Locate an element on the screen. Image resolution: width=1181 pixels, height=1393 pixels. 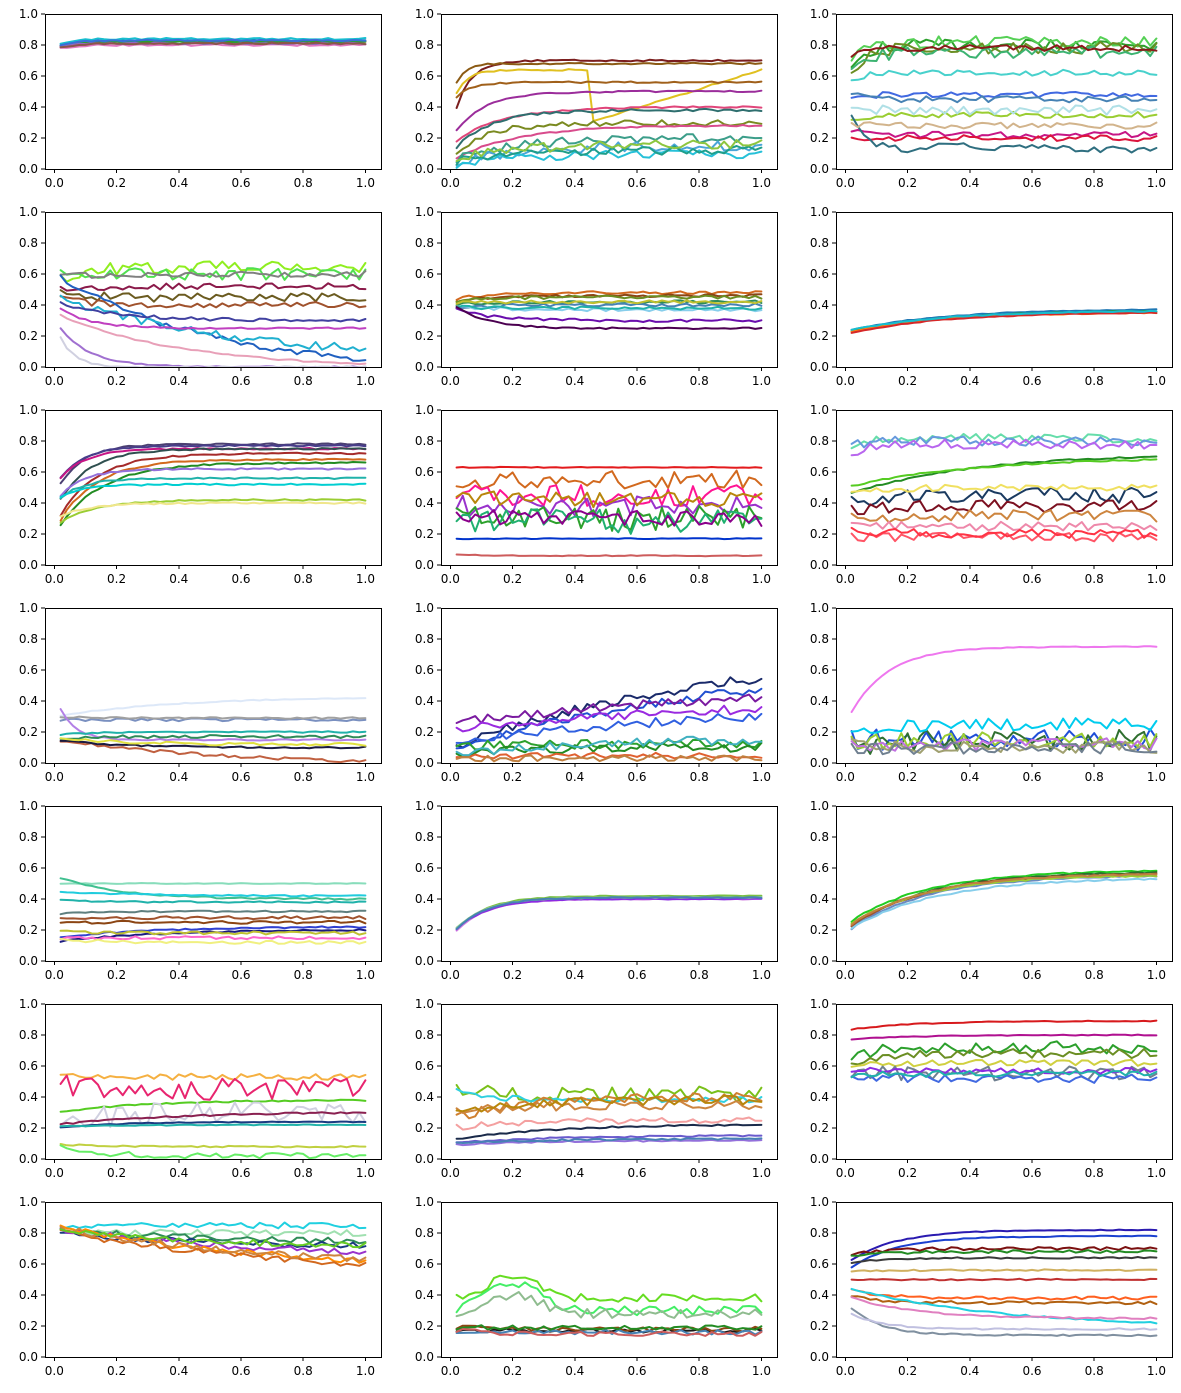
subplot-7: 0.0 0.2 0.4 0.6 0.8 1.0 0.0 0.2 0.4 0.6 0.8 1.0 is located at coordinates (200, 494).